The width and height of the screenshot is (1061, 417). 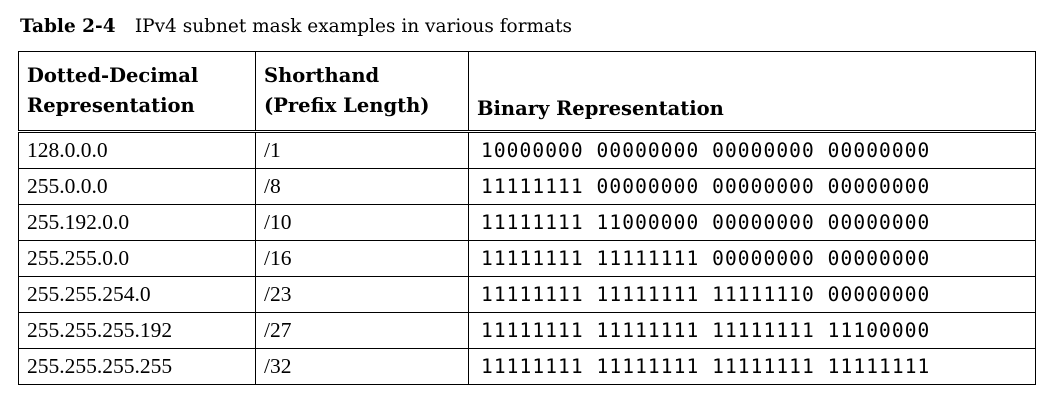 What do you see at coordinates (322, 75) in the screenshot?
I see `header-shorthand-line1: Shorthand` at bounding box center [322, 75].